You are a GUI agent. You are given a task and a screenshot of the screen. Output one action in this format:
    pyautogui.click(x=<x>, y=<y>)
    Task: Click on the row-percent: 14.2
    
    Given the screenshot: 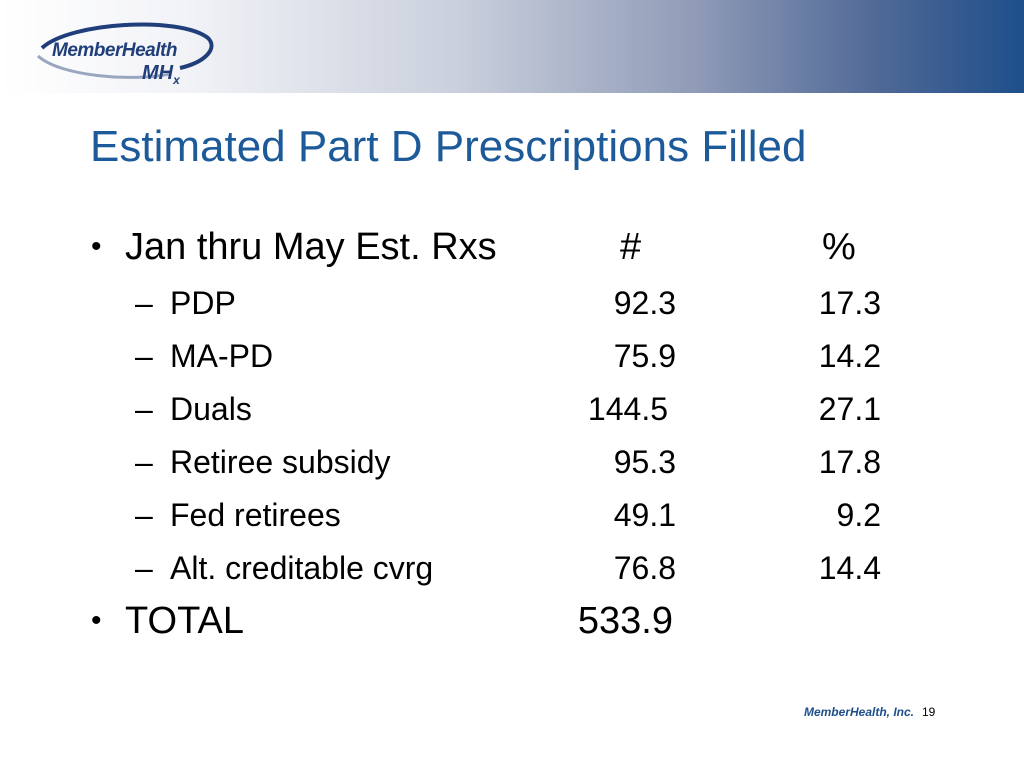 What is the action you would take?
    pyautogui.click(x=849, y=356)
    